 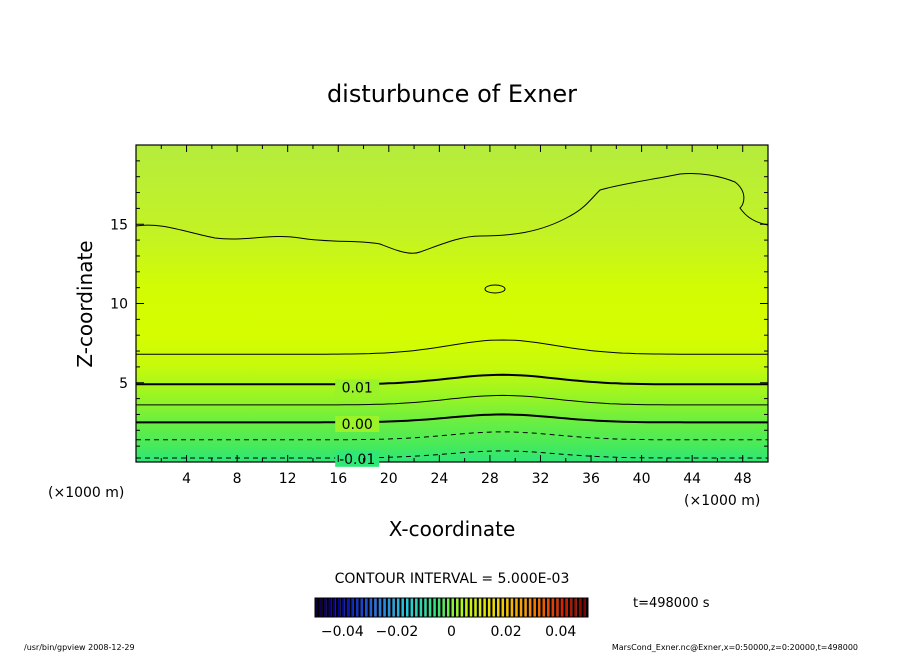 I want to click on x-tick-label: 28, so click(x=490, y=479).